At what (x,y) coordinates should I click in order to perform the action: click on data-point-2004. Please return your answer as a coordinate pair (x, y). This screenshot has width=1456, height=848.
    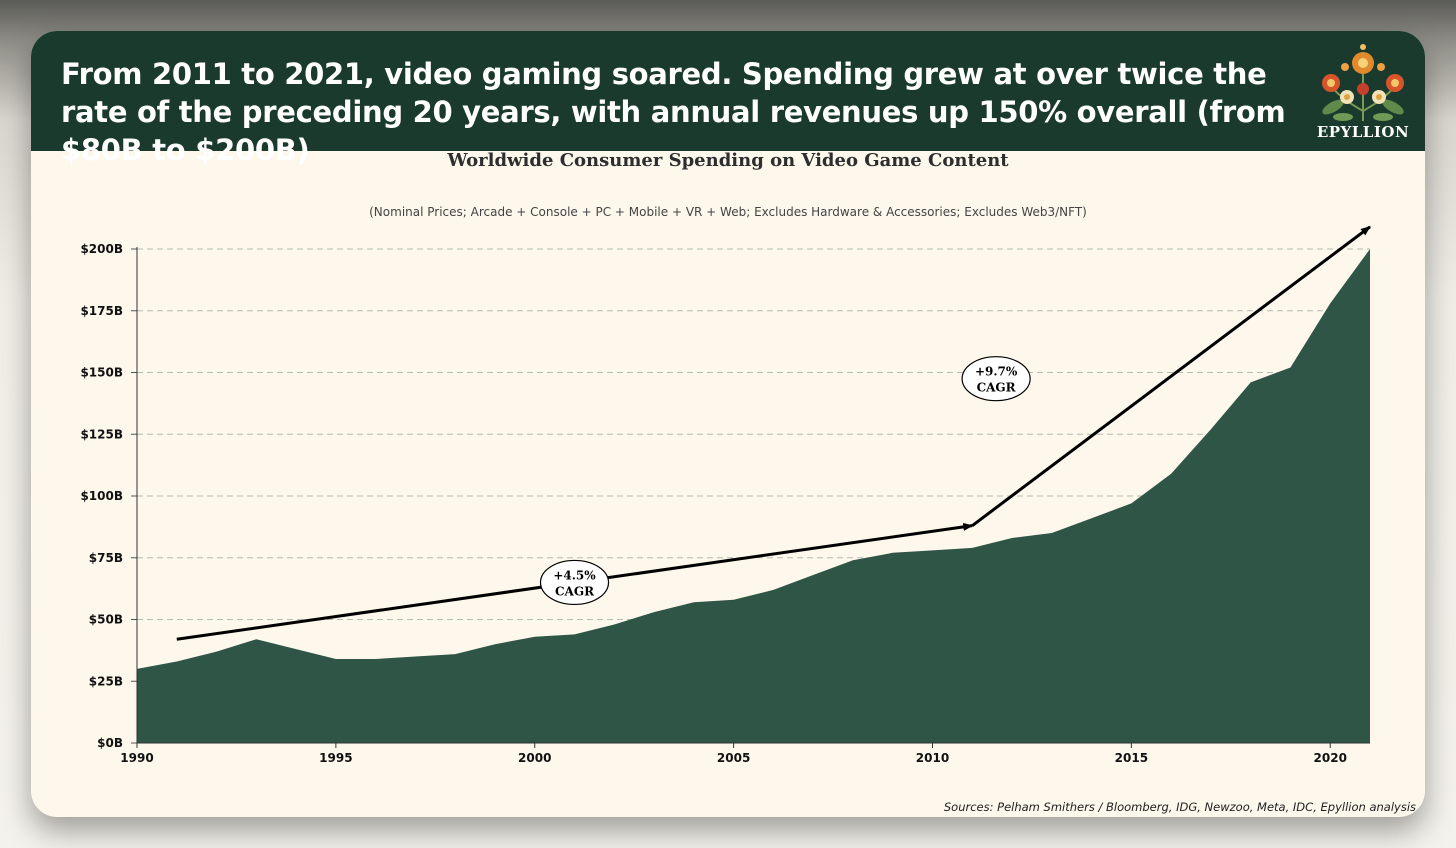
    Looking at the image, I should click on (693, 602).